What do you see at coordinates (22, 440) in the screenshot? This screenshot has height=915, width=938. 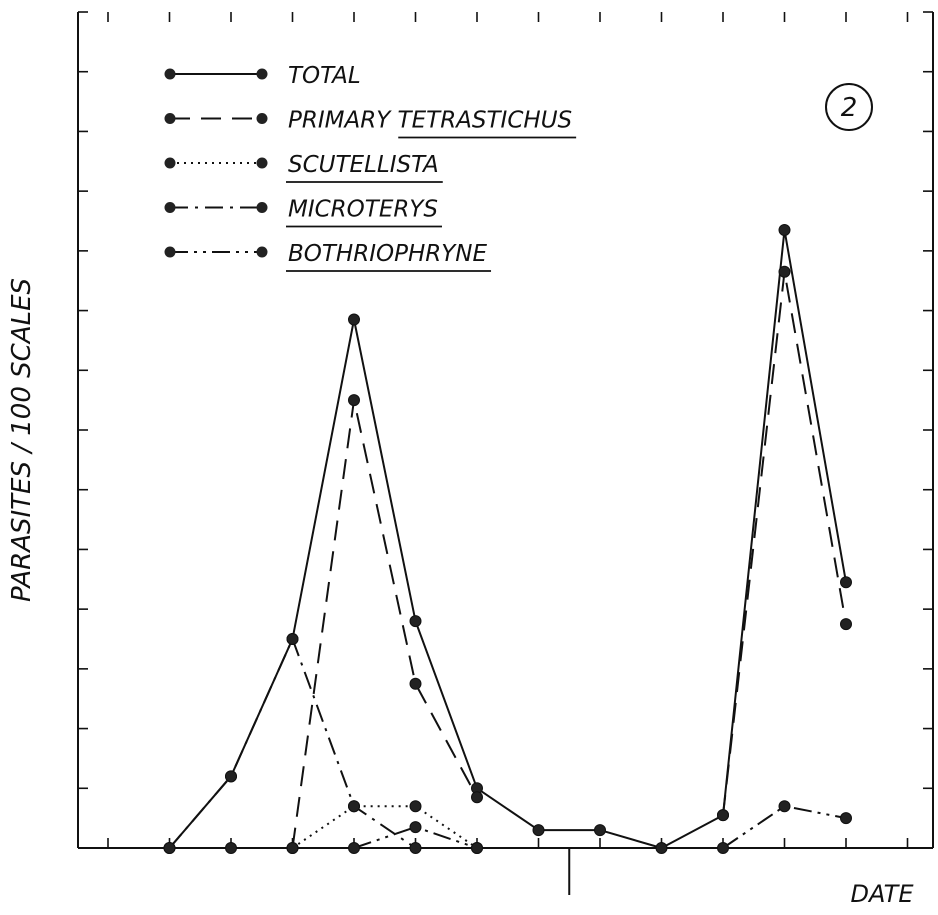 I see `y-axis-label: PARASITES / 100 SCALES` at bounding box center [22, 440].